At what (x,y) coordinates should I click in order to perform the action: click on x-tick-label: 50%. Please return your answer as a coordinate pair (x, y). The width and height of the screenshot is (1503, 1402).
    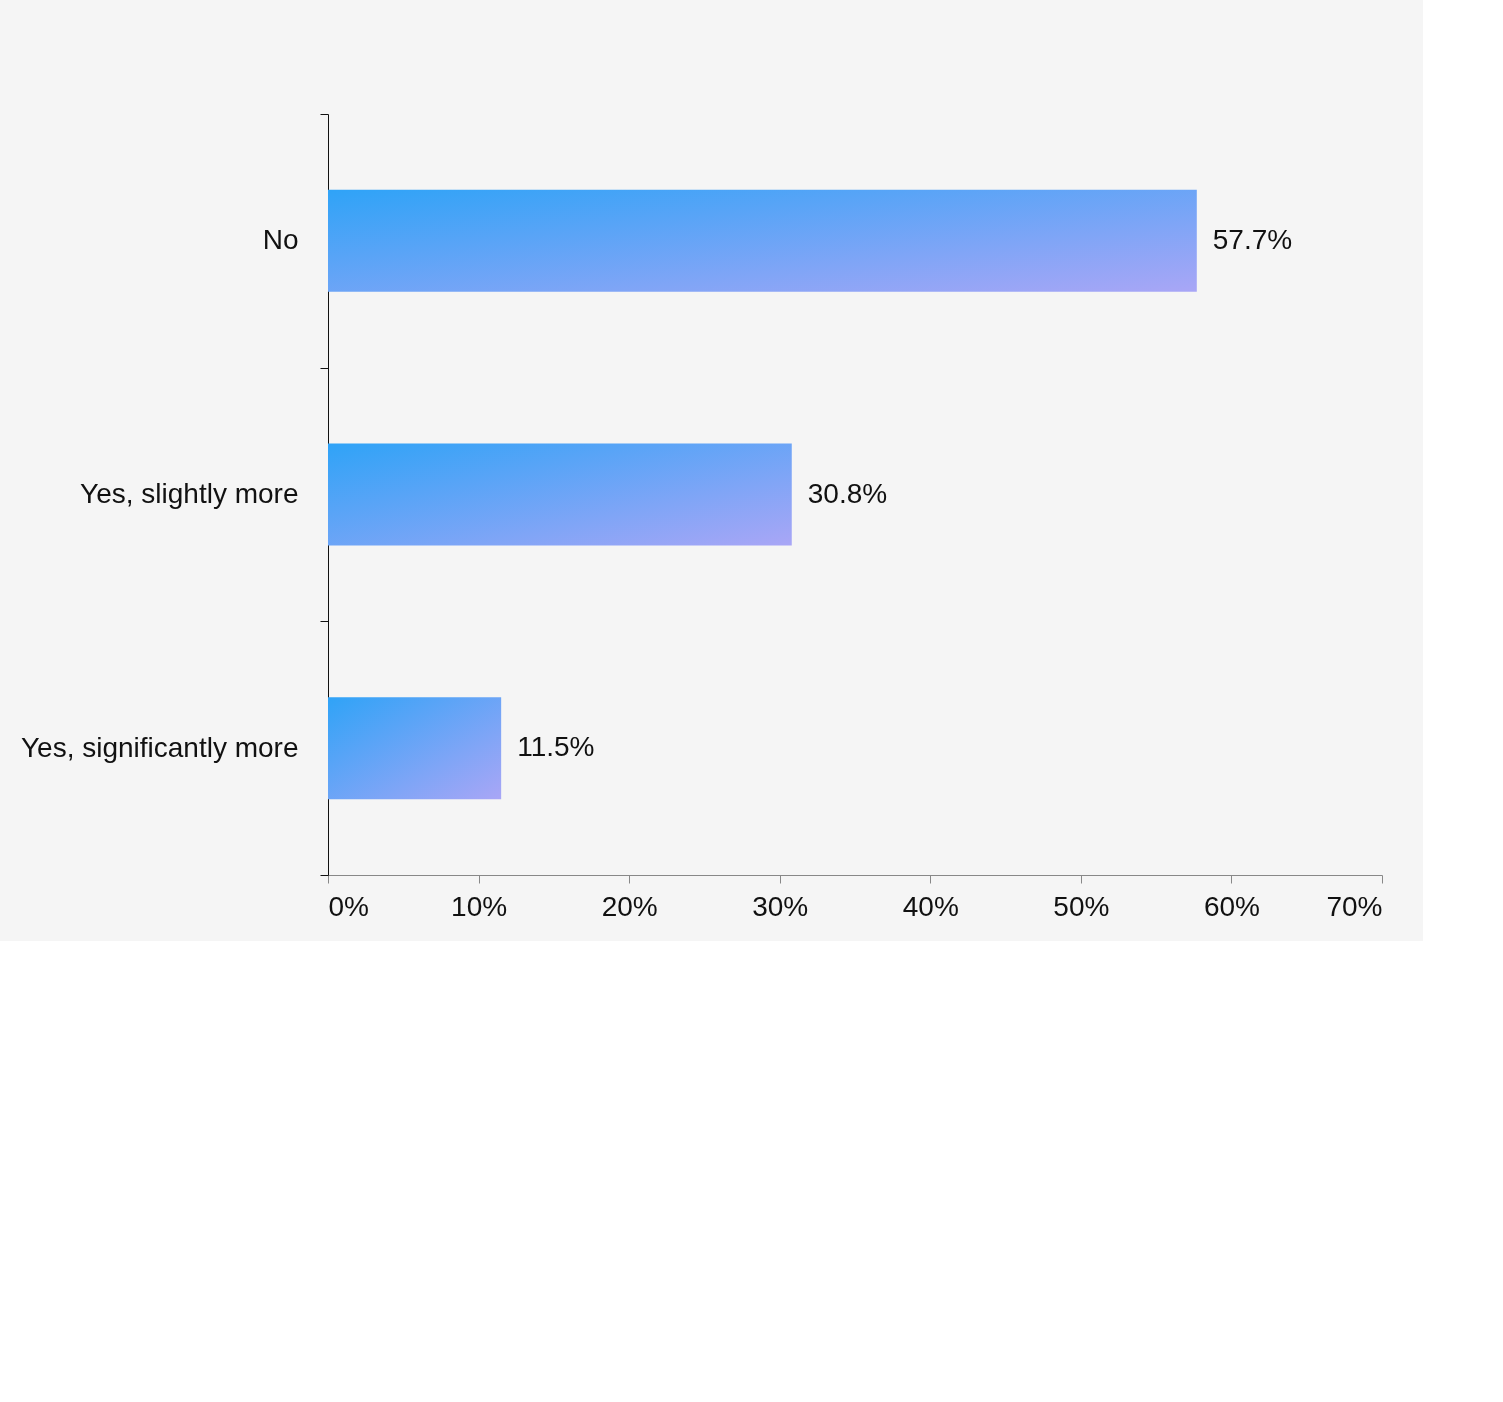
    Looking at the image, I should click on (1081, 906).